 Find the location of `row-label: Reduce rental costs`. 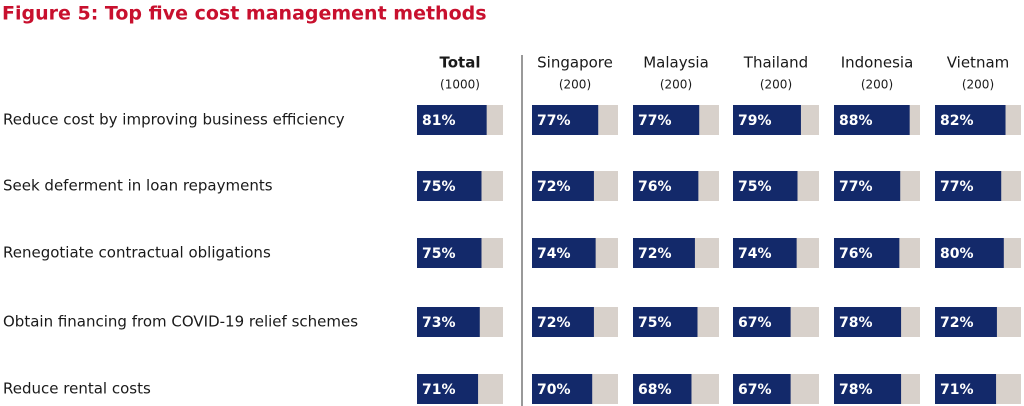

row-label: Reduce rental costs is located at coordinates (77, 389).